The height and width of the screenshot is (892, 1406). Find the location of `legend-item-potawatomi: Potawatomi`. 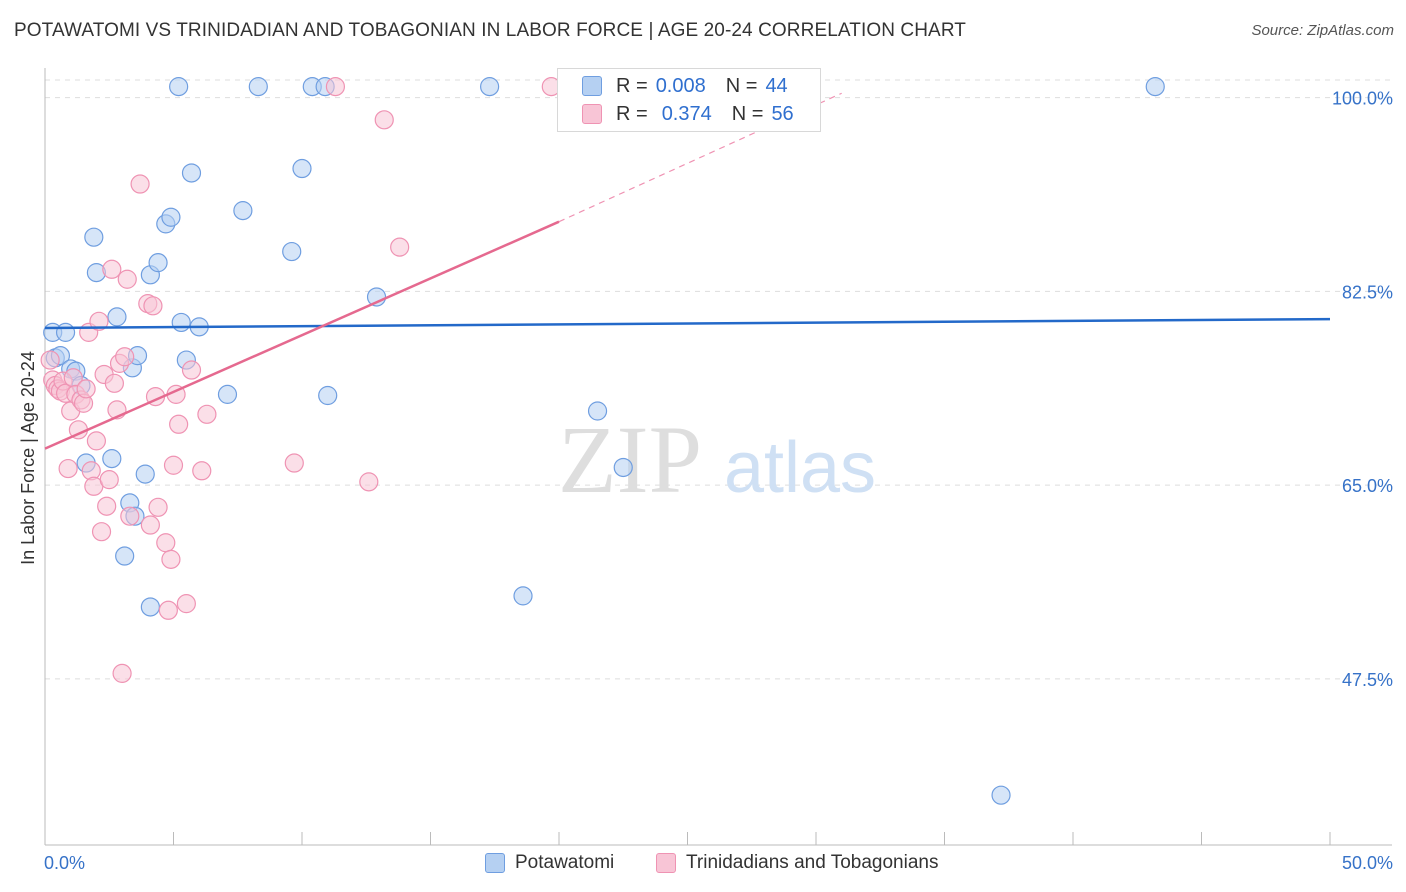

legend-item-potawatomi: Potawatomi is located at coordinates (549, 863).